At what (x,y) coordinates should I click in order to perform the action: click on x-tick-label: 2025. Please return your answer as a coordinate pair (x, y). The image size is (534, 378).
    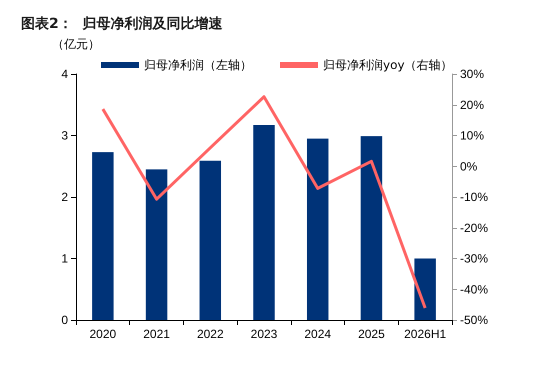
    Looking at the image, I should click on (372, 334).